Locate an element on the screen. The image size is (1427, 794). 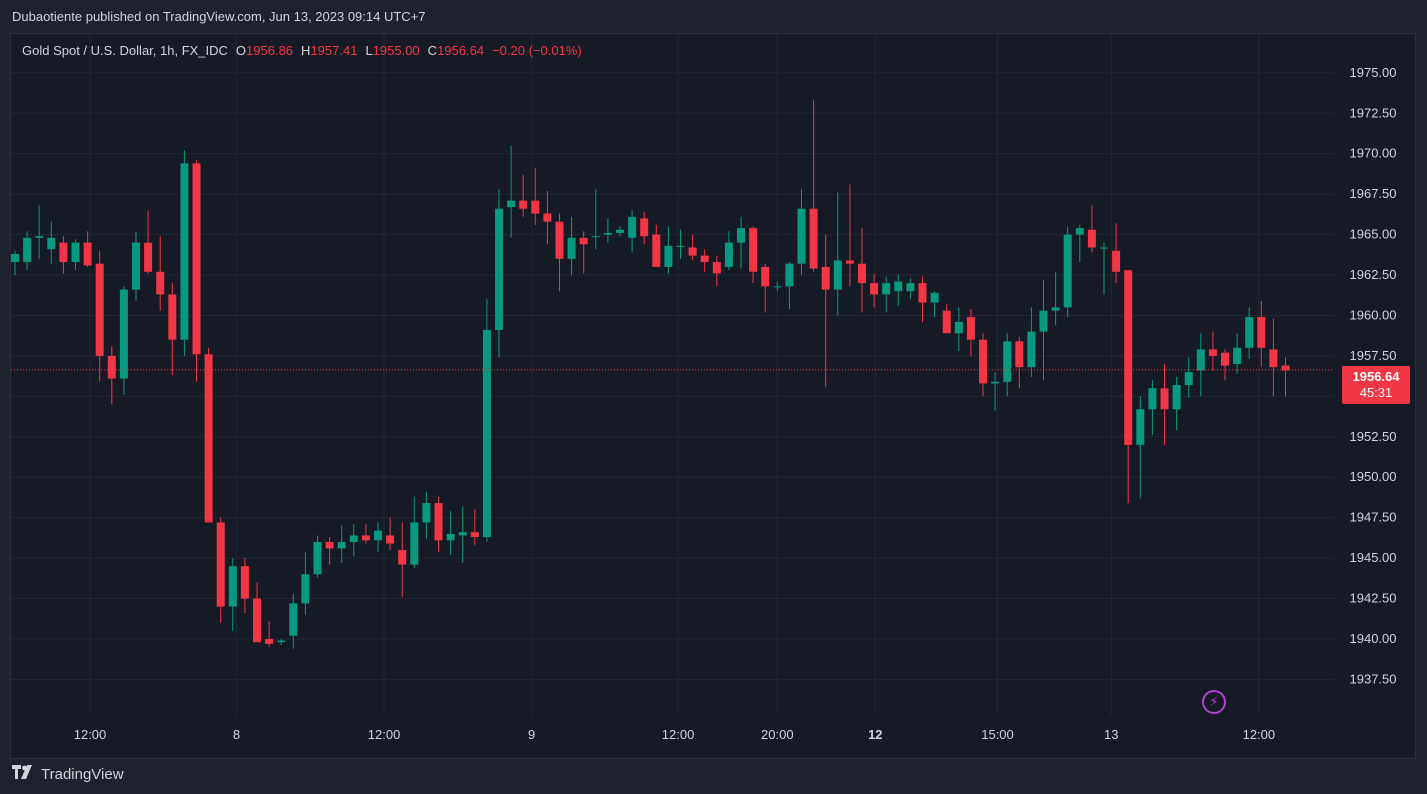
price-tick-label: 1950.00 is located at coordinates (1373, 476).